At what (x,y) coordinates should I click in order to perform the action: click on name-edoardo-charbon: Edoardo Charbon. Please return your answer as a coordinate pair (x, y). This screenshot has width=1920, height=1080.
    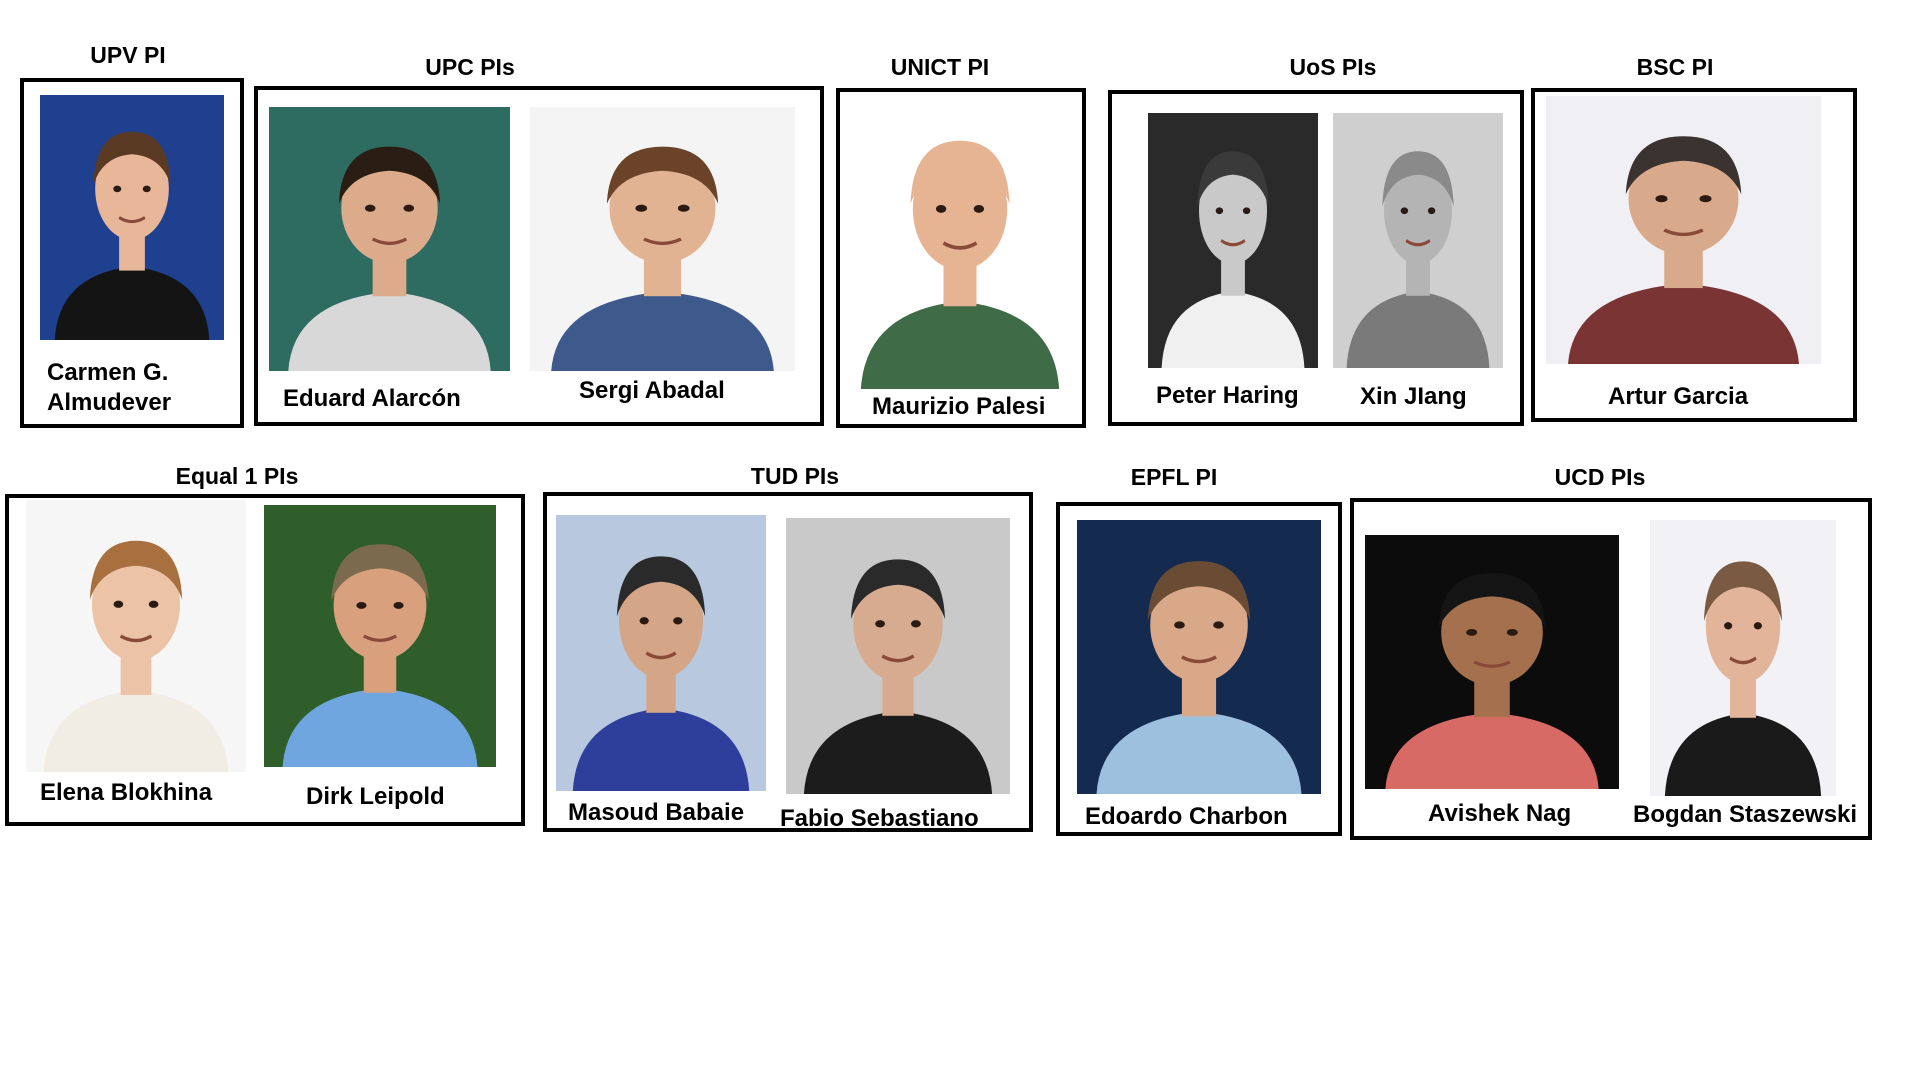
    Looking at the image, I should click on (1186, 816).